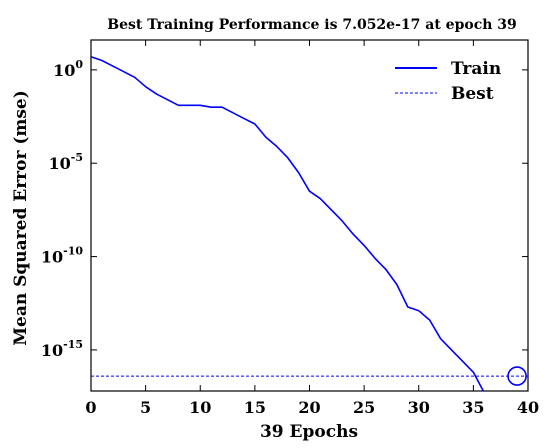 This screenshot has width=550, height=448. Describe the element at coordinates (419, 407) in the screenshot. I see `x-tick-label: 30` at that location.